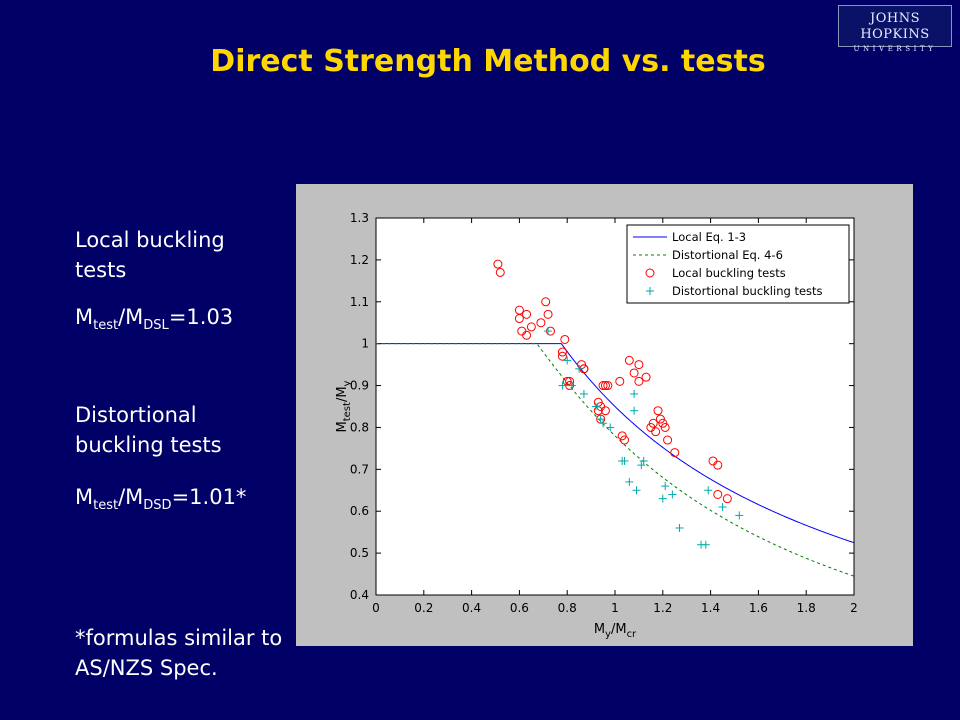 The width and height of the screenshot is (960, 720). What do you see at coordinates (150, 255) in the screenshot?
I see `local-heading: Local buckling tests` at bounding box center [150, 255].